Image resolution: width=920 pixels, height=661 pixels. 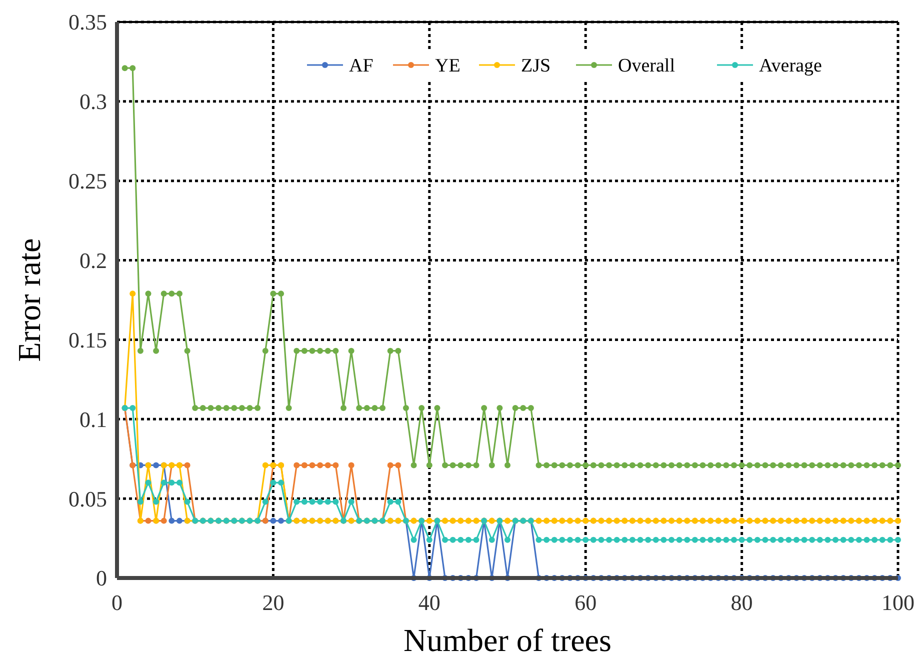 I want to click on y-axis-title: Error rate, so click(x=29, y=300).